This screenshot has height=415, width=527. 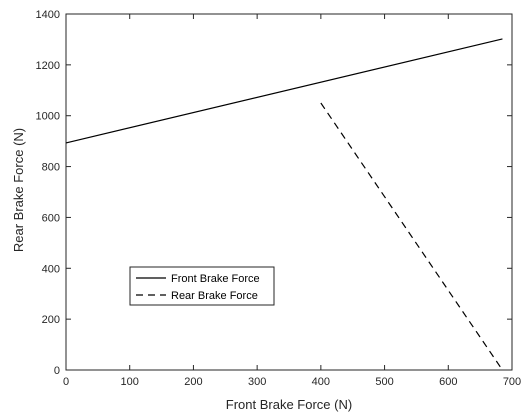 What do you see at coordinates (51, 168) in the screenshot?
I see `y-tick-label: 800` at bounding box center [51, 168].